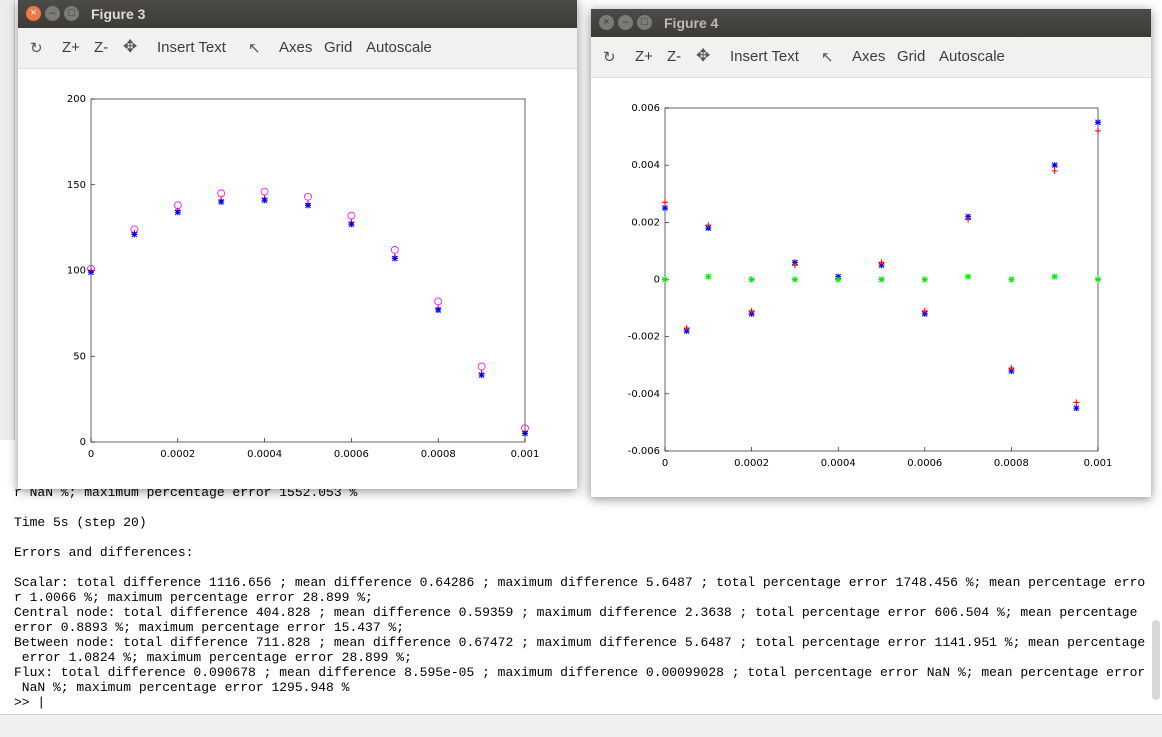 The width and height of the screenshot is (1162, 737). Describe the element at coordinates (924, 463) in the screenshot. I see `x-tick-label: 0.0006` at that location.